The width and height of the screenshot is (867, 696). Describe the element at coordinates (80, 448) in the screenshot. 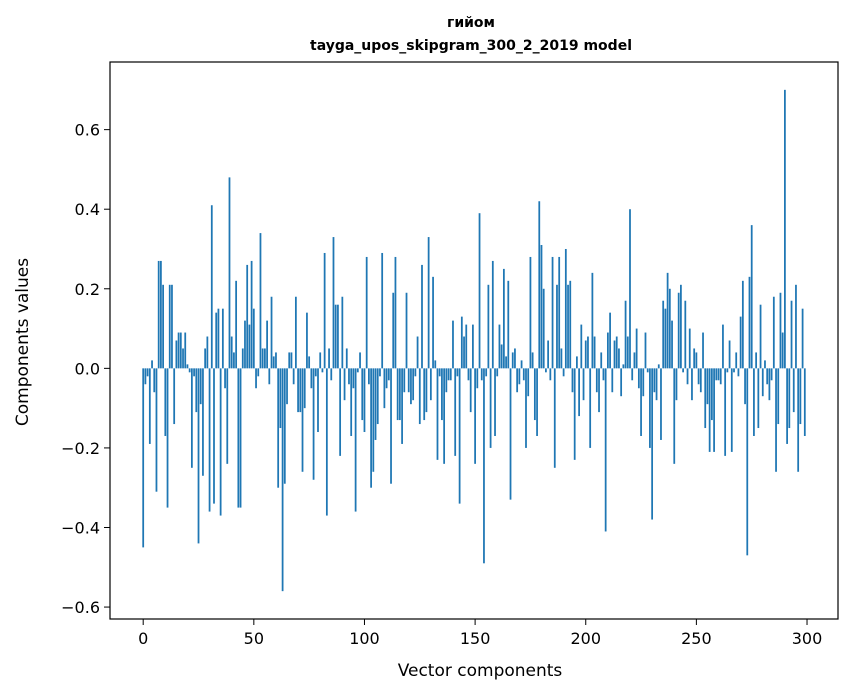

I see `y-tick-label-2: −0.2` at that location.